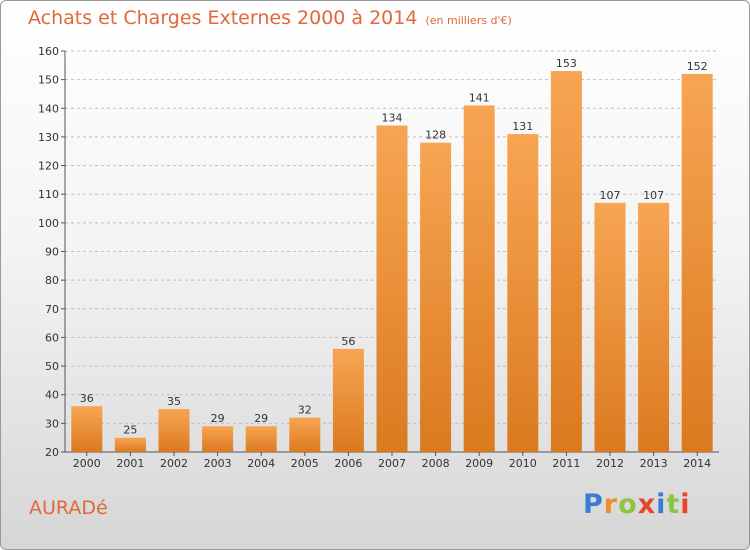 The width and height of the screenshot is (750, 550). What do you see at coordinates (566, 63) in the screenshot?
I see `value-label-2011: 153` at bounding box center [566, 63].